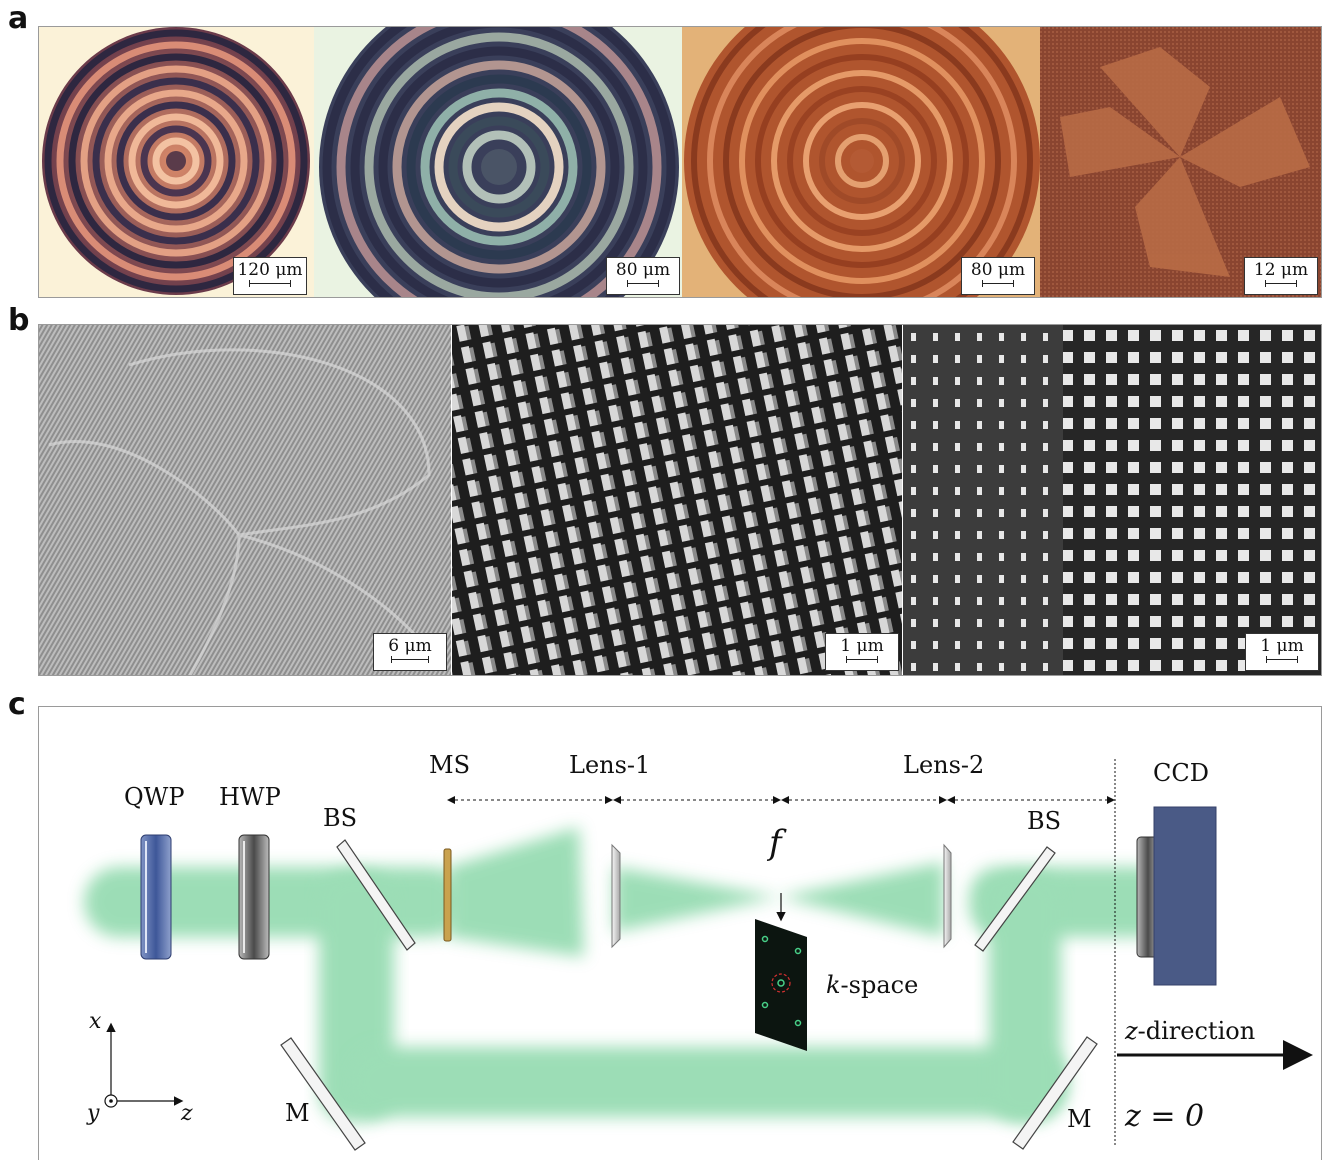  Describe the element at coordinates (156, 897) in the screenshot. I see `qwp-component` at that location.